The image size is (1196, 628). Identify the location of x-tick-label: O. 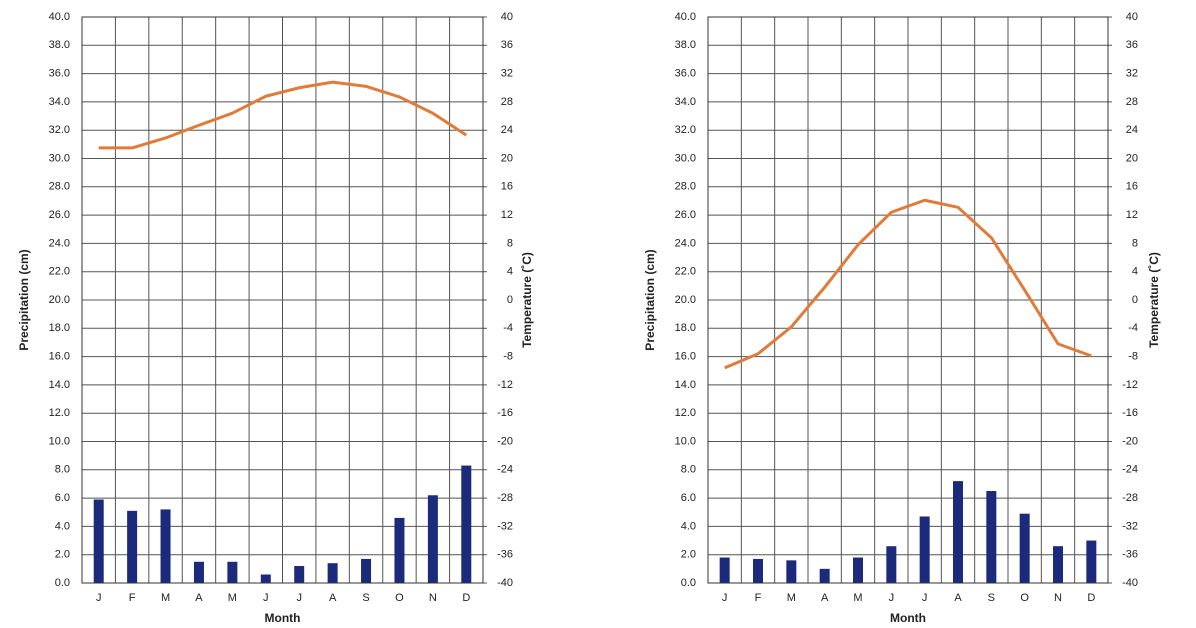
(1024, 598).